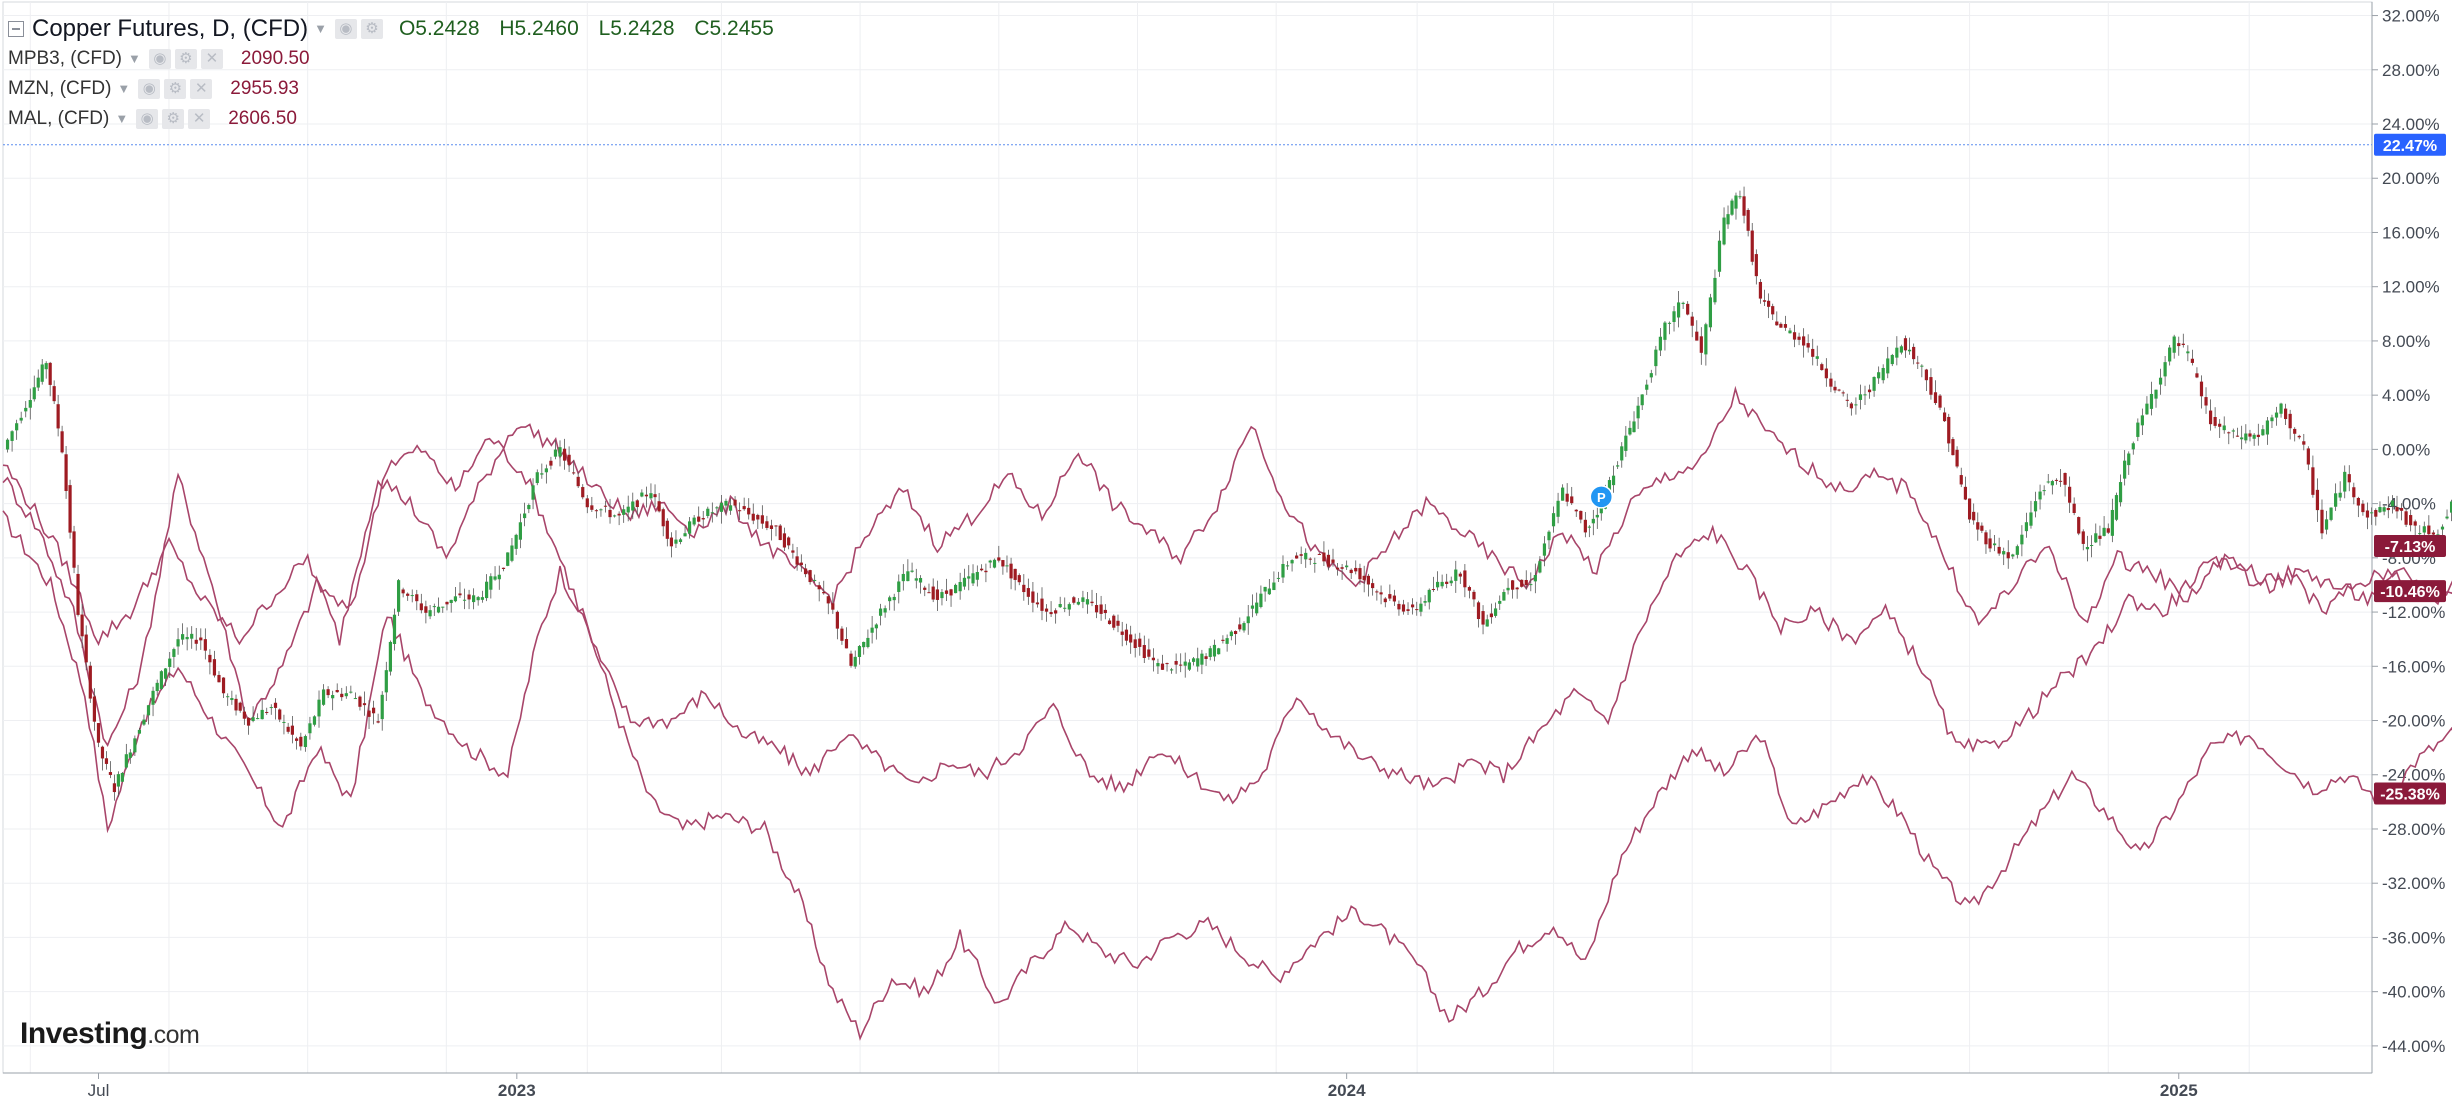  What do you see at coordinates (2410, 592) in the screenshot?
I see `last-value-badge-mal: -10.46%` at bounding box center [2410, 592].